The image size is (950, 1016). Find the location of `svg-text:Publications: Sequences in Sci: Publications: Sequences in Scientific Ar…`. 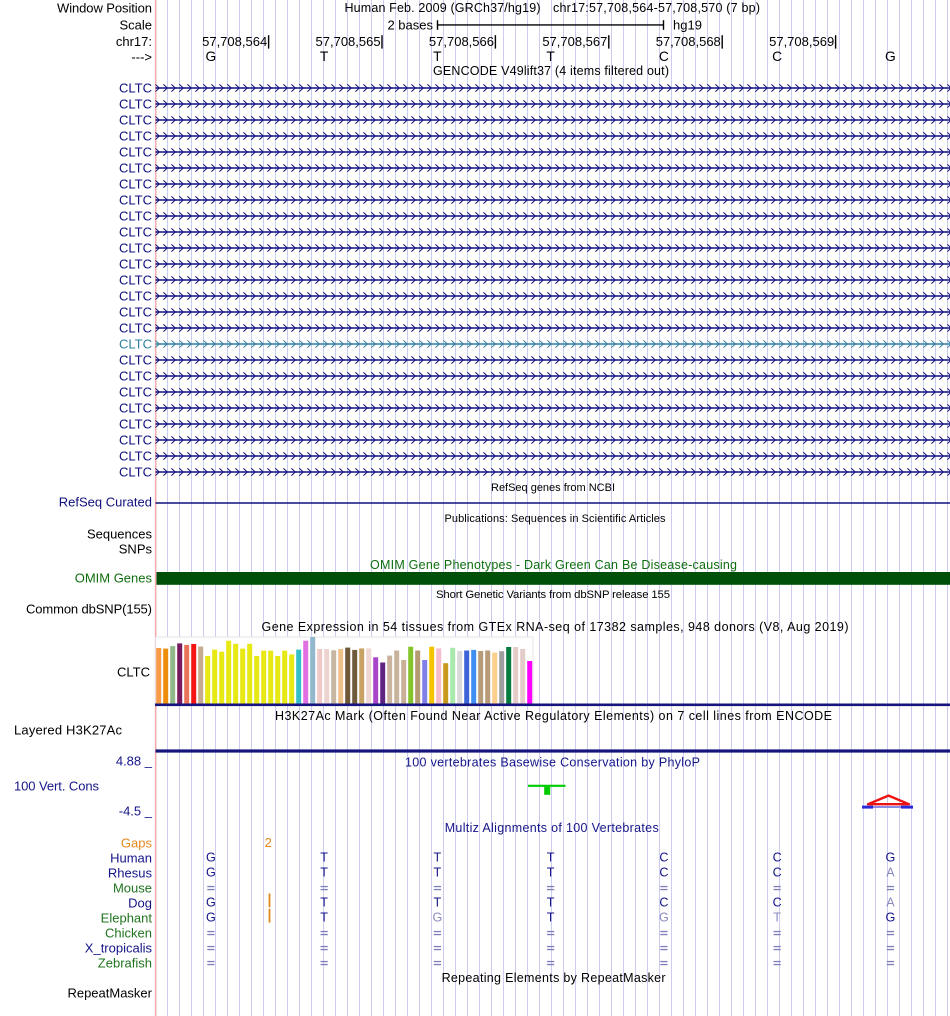

svg-text:Publications: Sequences in Sci: Publications: Sequences in Scientific Ar… is located at coordinates (556, 519).